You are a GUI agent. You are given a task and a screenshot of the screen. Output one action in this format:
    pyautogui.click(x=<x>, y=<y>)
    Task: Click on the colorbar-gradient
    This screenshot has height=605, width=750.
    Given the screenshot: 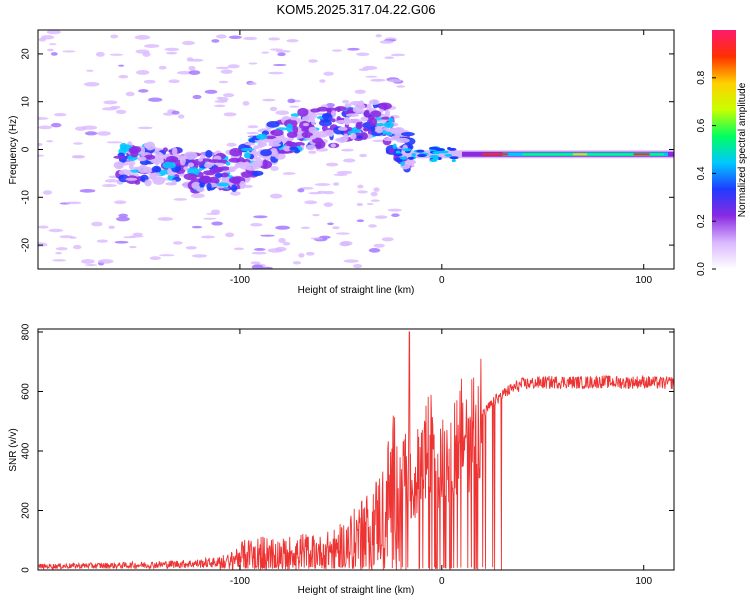 What is the action you would take?
    pyautogui.click(x=724, y=149)
    